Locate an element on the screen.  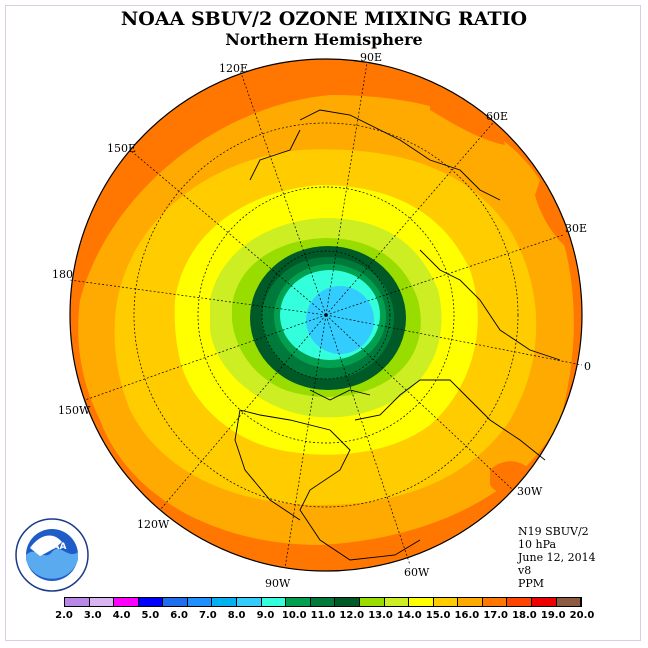
lon-label-120e: 120E is located at coordinates (234, 68).